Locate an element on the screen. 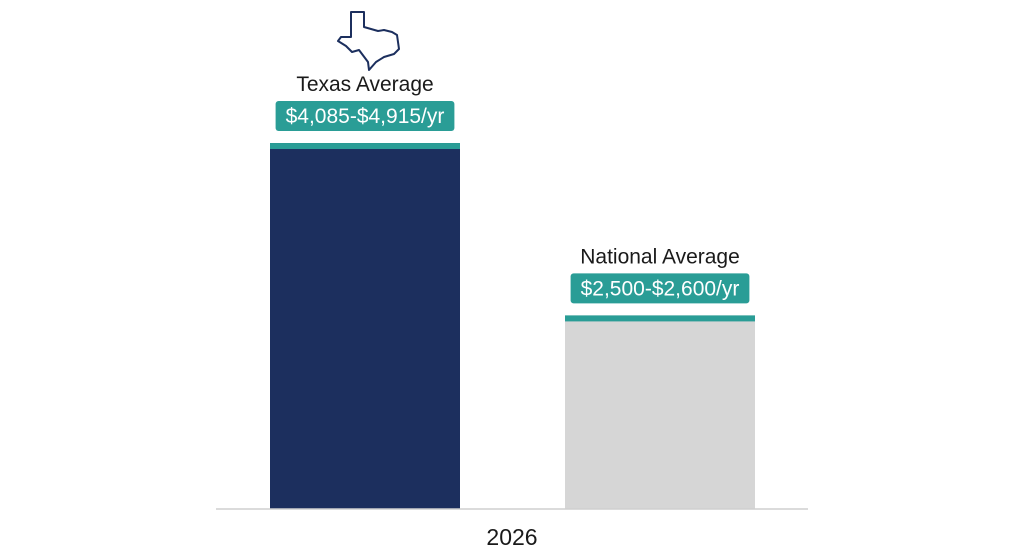 The width and height of the screenshot is (1024, 559). bar-range-label-1: $2,500-$2,600/yr is located at coordinates (660, 288).